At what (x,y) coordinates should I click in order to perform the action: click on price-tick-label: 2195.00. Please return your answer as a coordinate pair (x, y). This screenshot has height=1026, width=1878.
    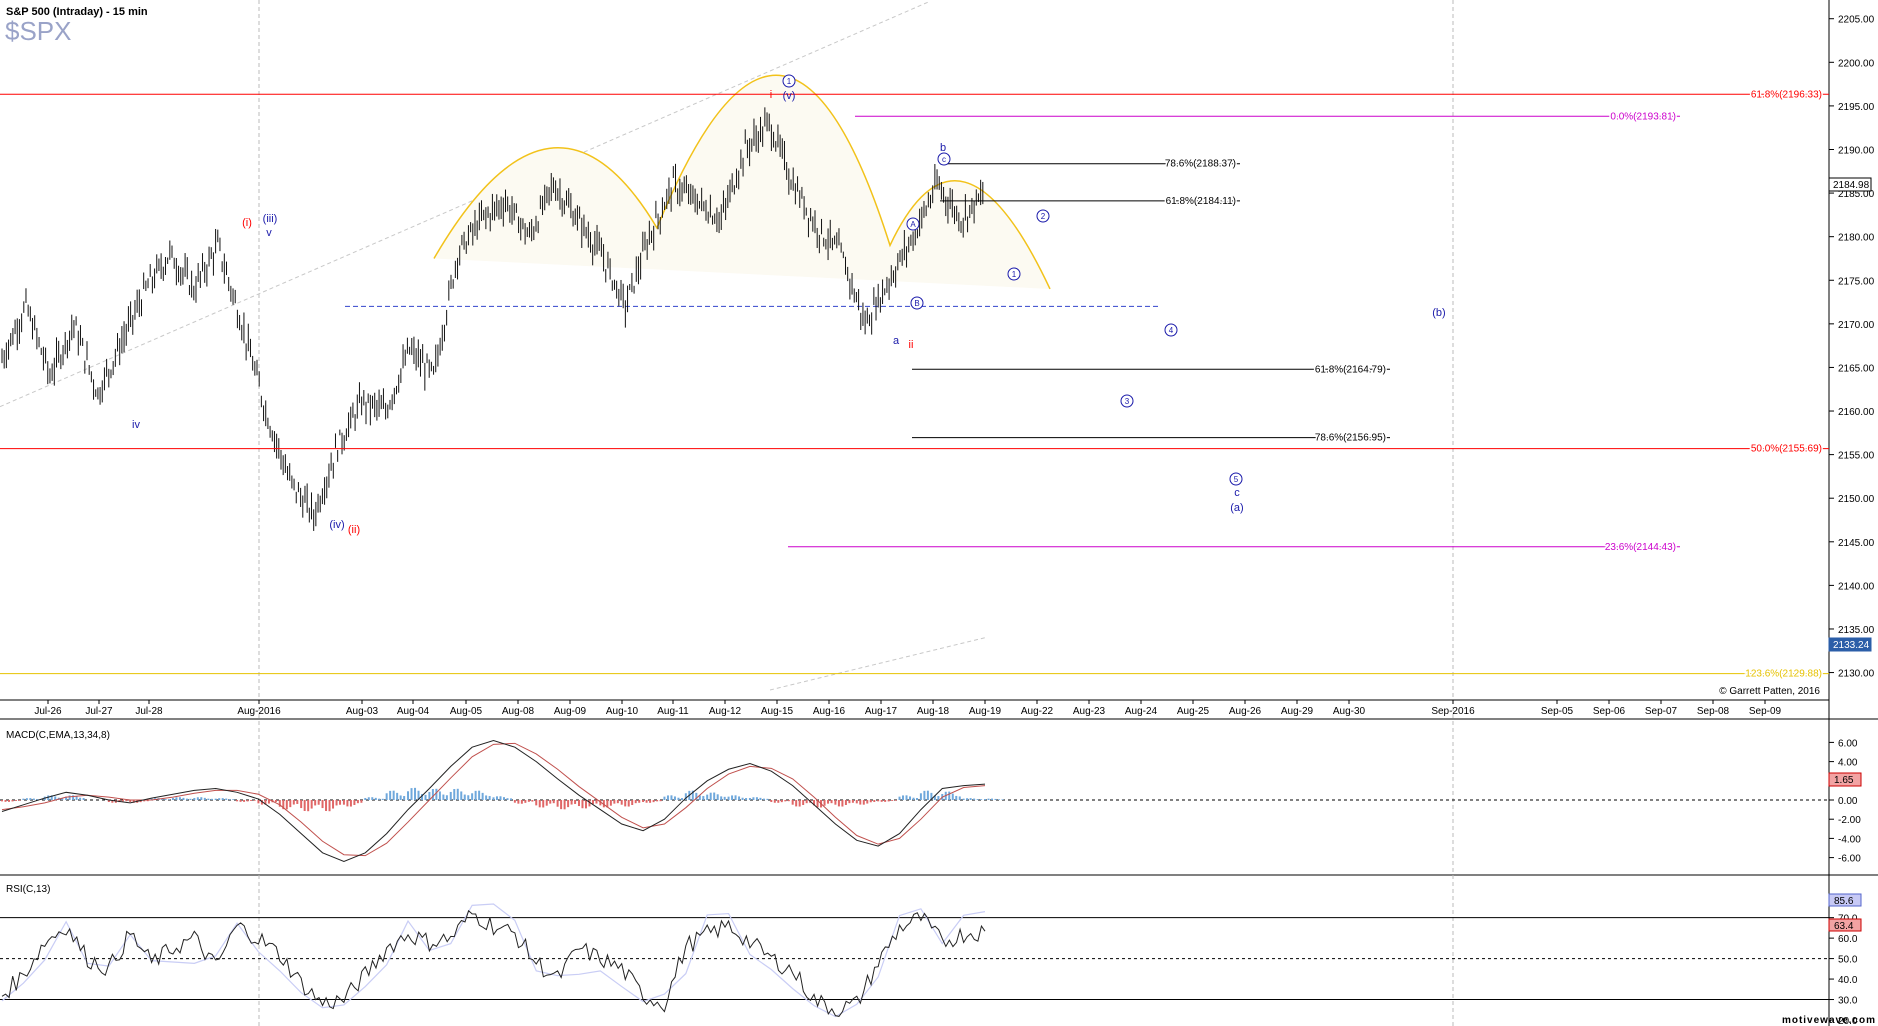
    Looking at the image, I should click on (1856, 107).